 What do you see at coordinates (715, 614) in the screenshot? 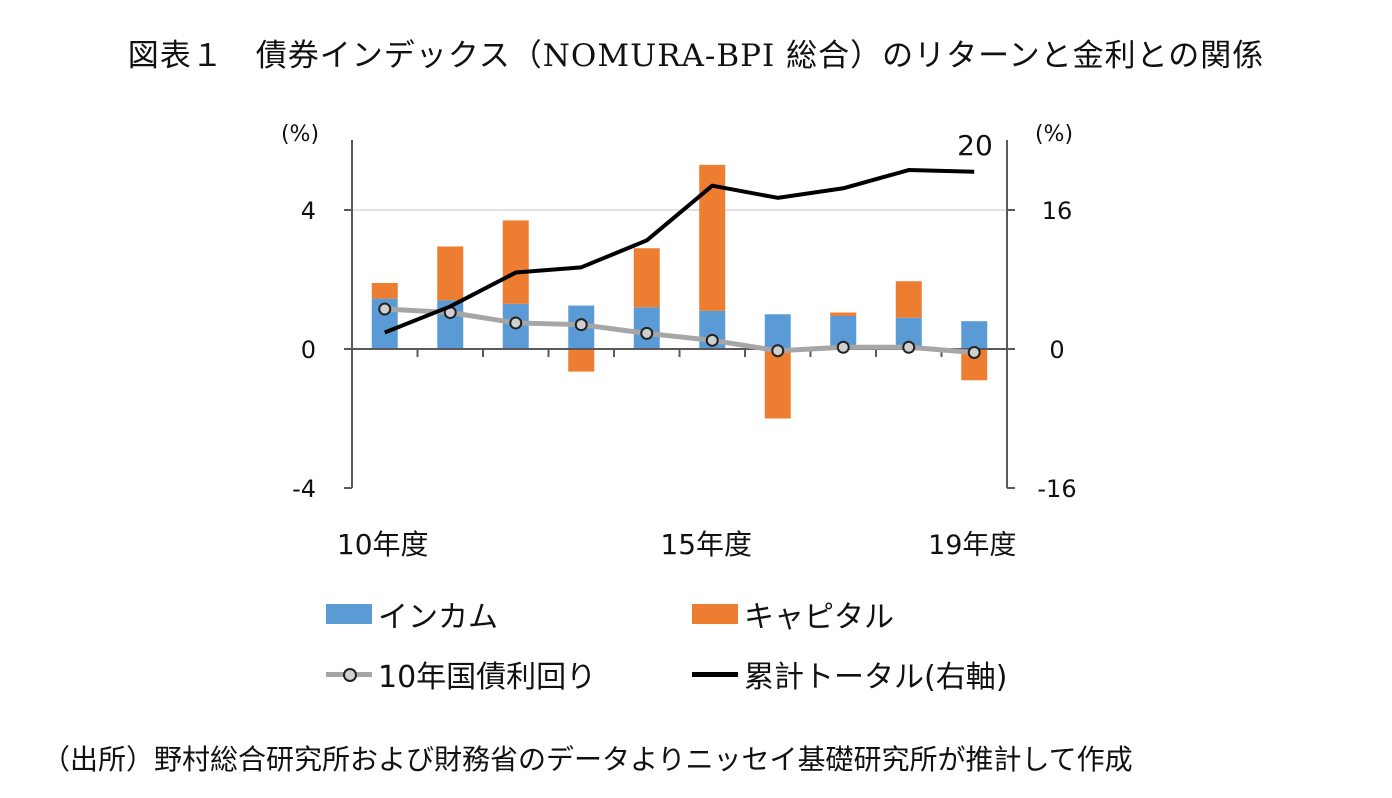
I see `legend-swatch-capital` at bounding box center [715, 614].